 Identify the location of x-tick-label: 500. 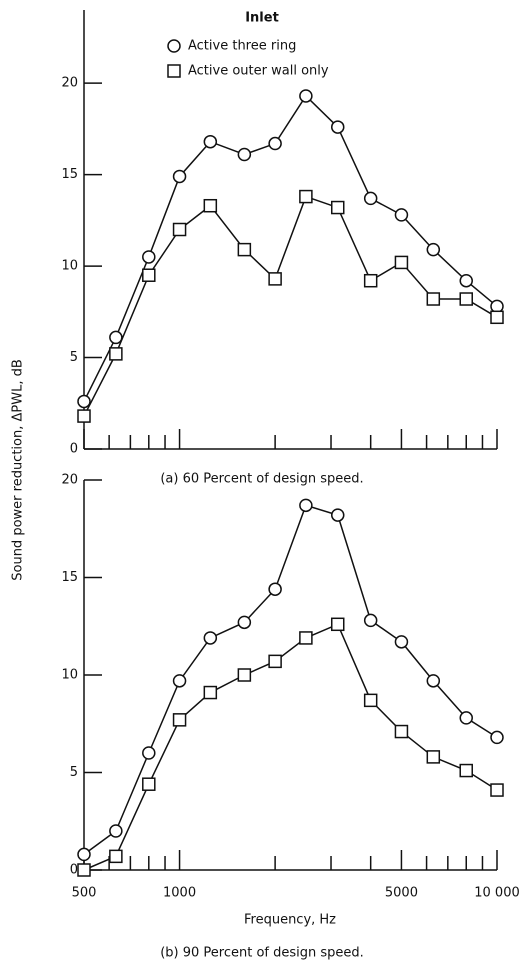
(84, 893).